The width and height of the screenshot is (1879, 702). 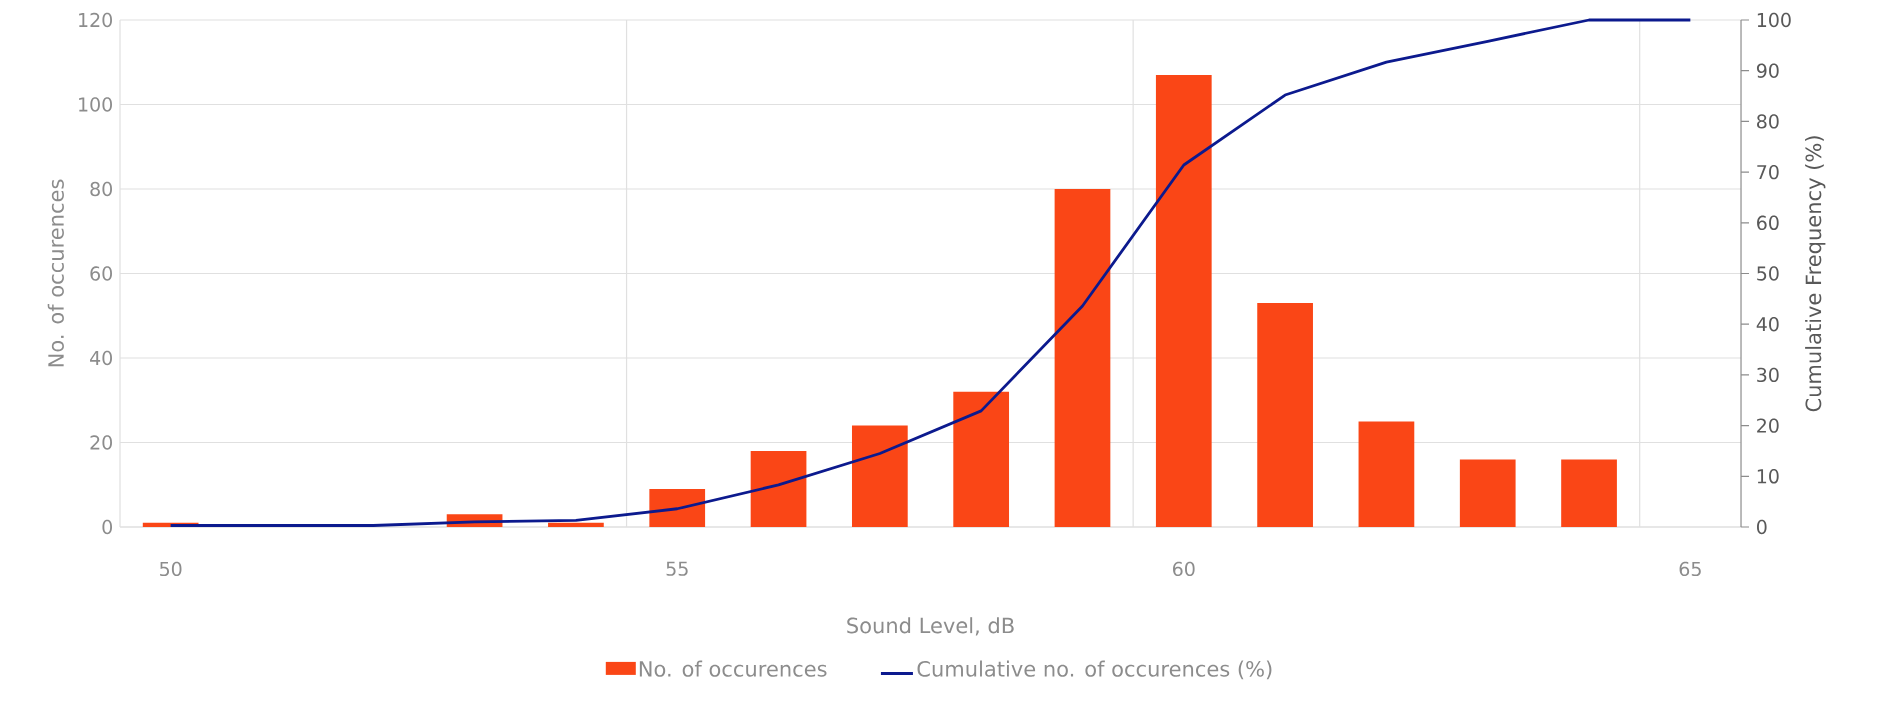 What do you see at coordinates (1768, 425) in the screenshot?
I see `y2-tick-label: 20` at bounding box center [1768, 425].